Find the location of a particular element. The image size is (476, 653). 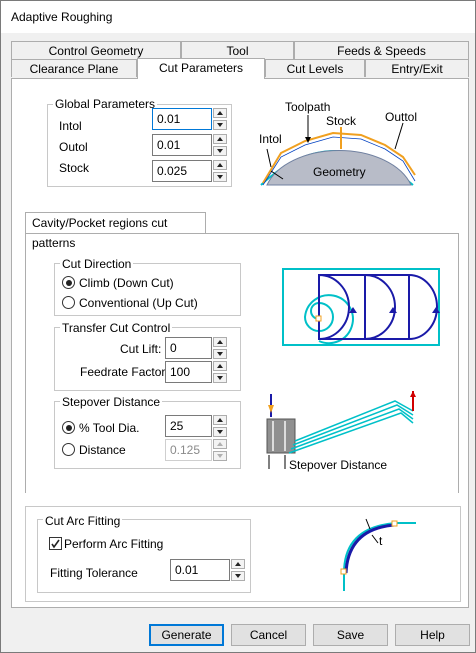

distance-field is located at coordinates (188, 450).